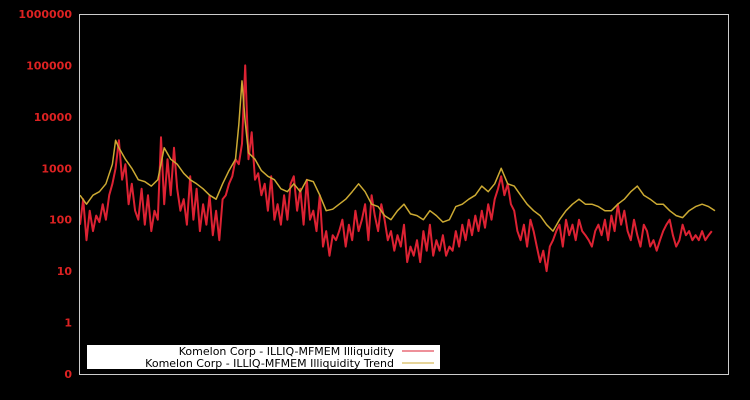  Describe the element at coordinates (68, 323) in the screenshot. I see `y-tick-label: 1` at that location.